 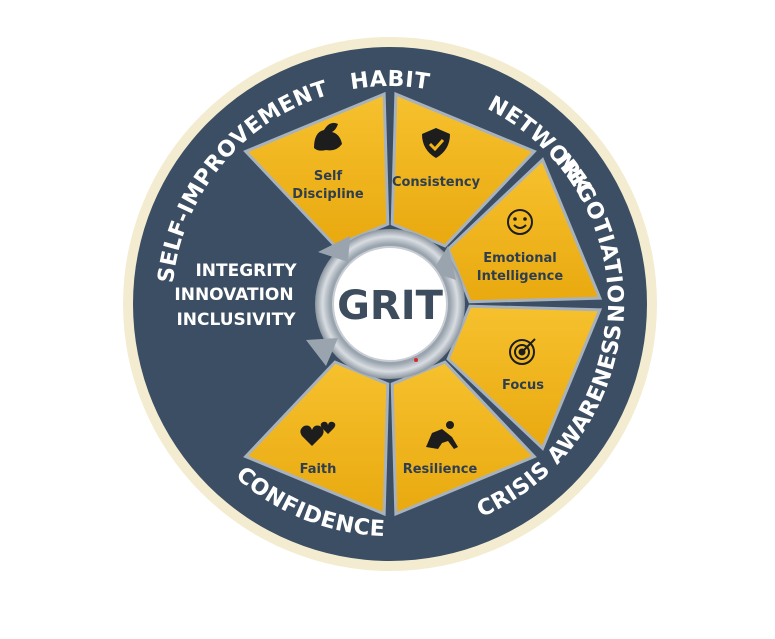 I want to click on segment-label-6: Faith, so click(x=318, y=469).